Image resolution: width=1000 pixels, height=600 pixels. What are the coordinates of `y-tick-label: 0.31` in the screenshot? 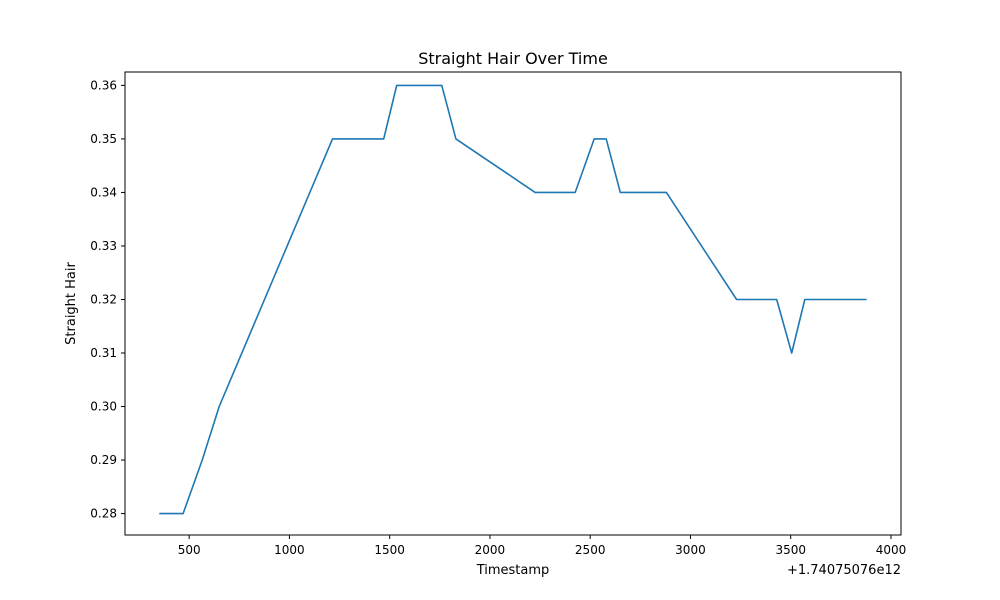 It's located at (103, 353).